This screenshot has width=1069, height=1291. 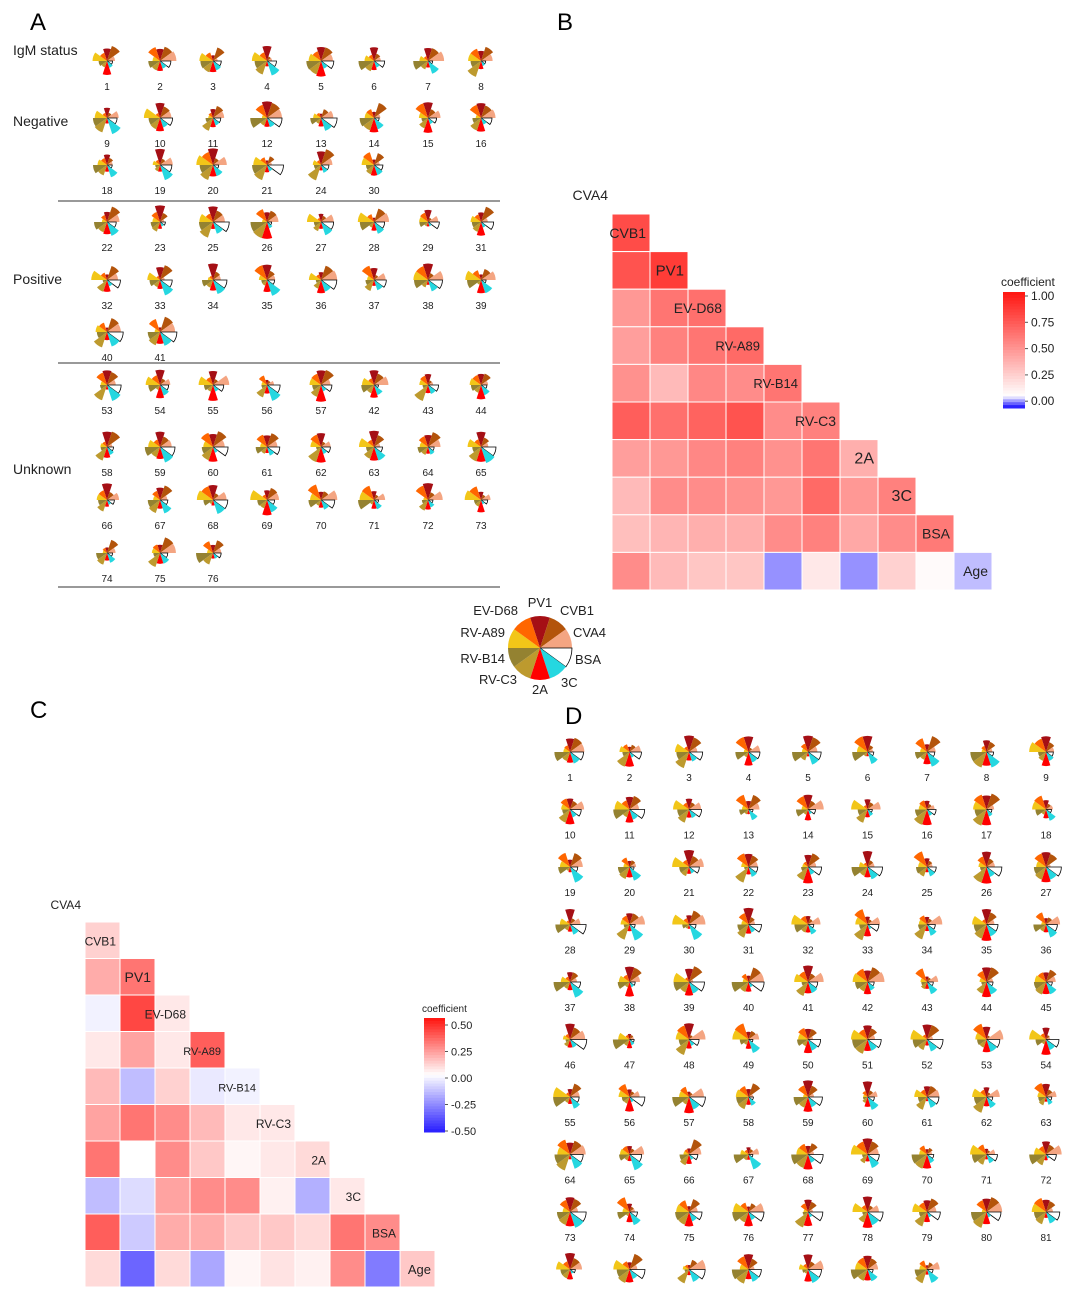 What do you see at coordinates (749, 1238) in the screenshot?
I see `glyph-id-label: 76` at bounding box center [749, 1238].